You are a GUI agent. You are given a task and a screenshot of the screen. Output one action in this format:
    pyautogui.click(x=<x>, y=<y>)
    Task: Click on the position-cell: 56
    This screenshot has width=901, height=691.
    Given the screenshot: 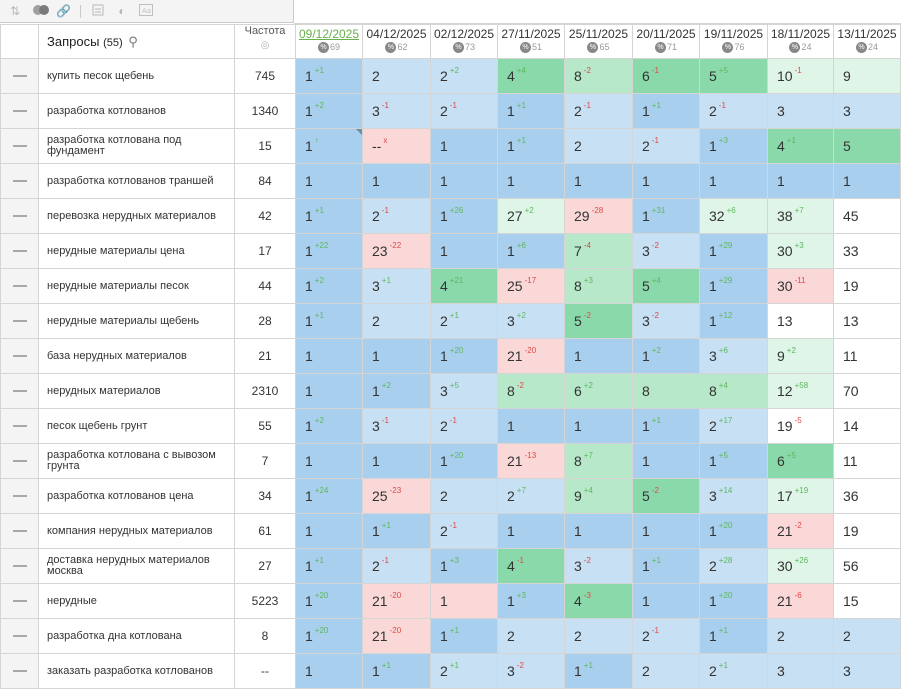 What is the action you would take?
    pyautogui.click(x=867, y=566)
    